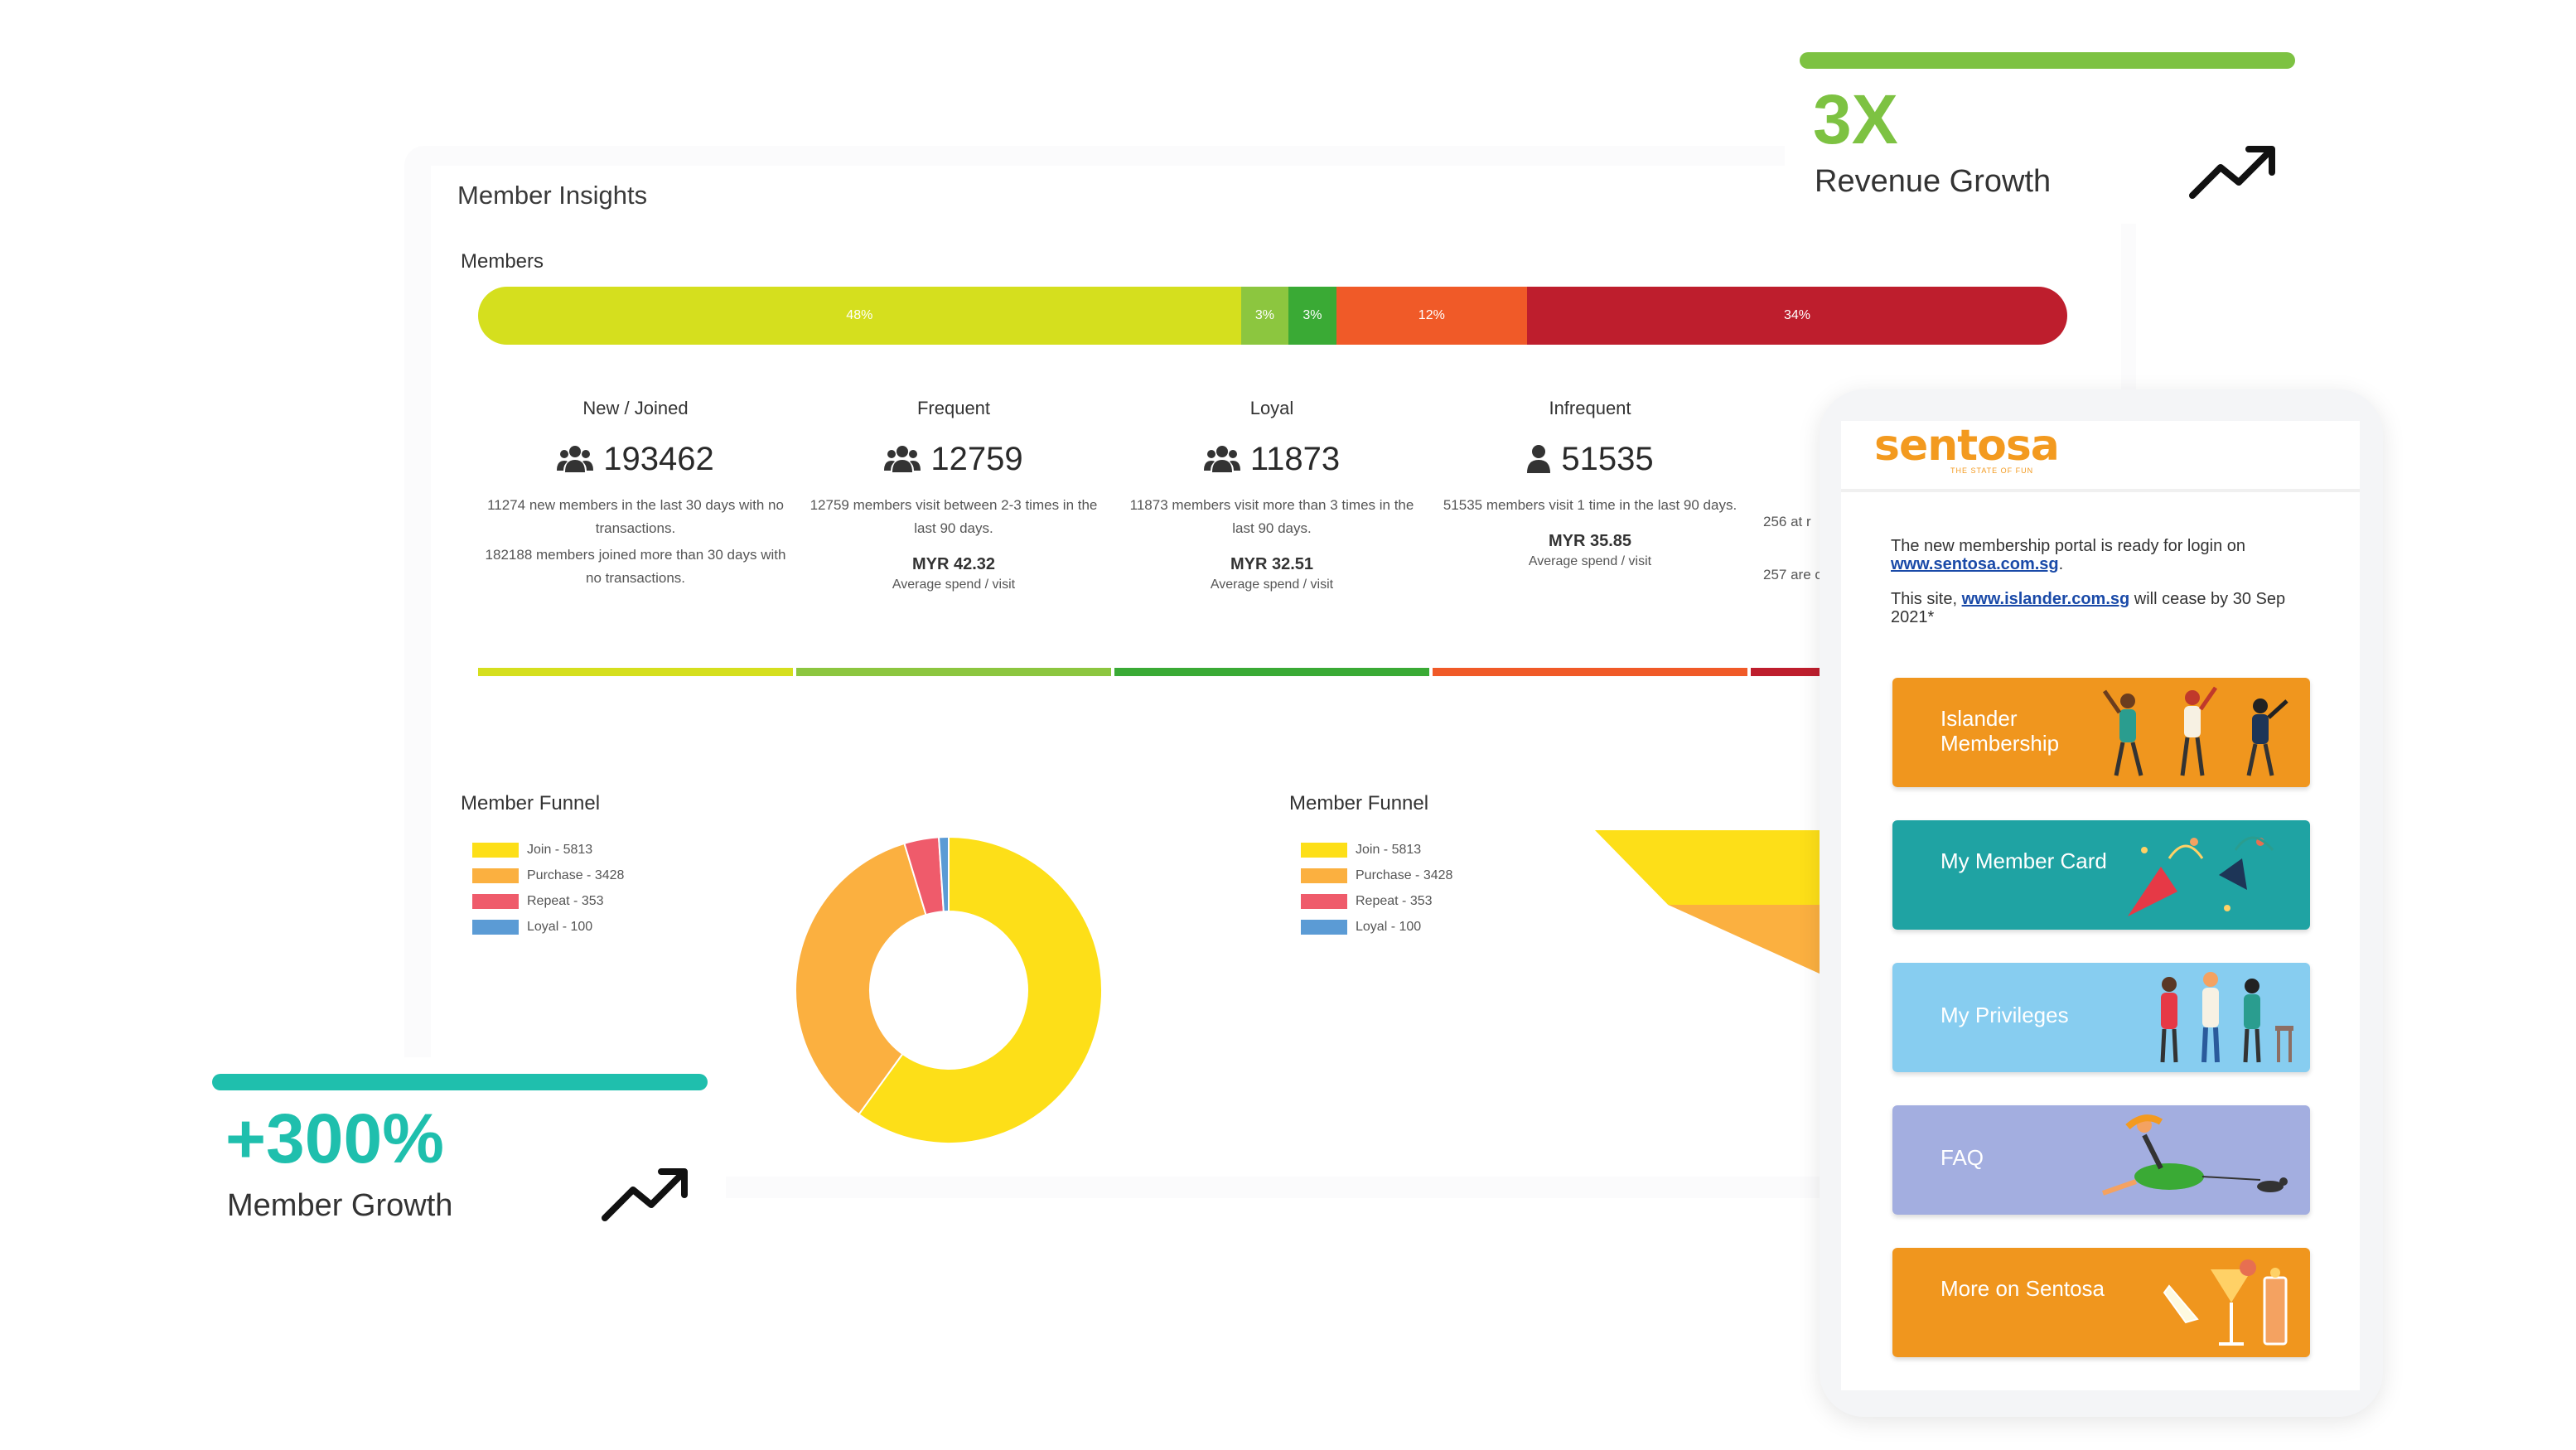 This screenshot has width=2576, height=1450. What do you see at coordinates (658, 458) in the screenshot?
I see `stat-count-value: 193462` at bounding box center [658, 458].